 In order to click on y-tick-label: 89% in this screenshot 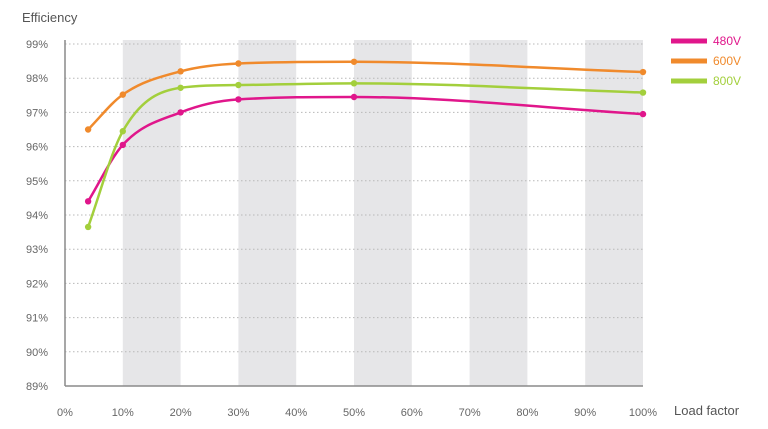, I will do `click(37, 387)`.